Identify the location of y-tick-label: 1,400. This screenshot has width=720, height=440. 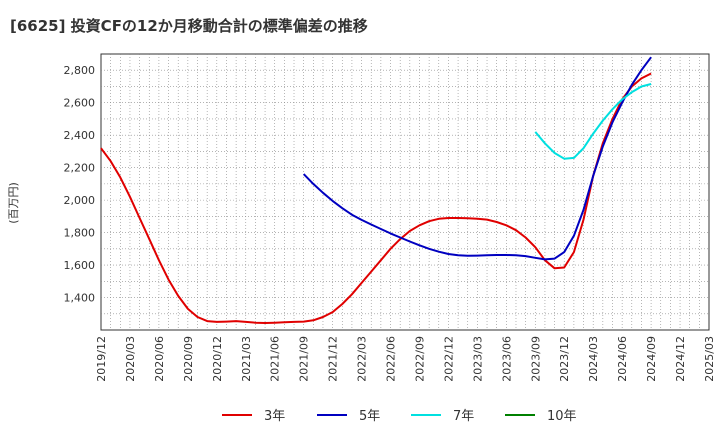
(80, 298).